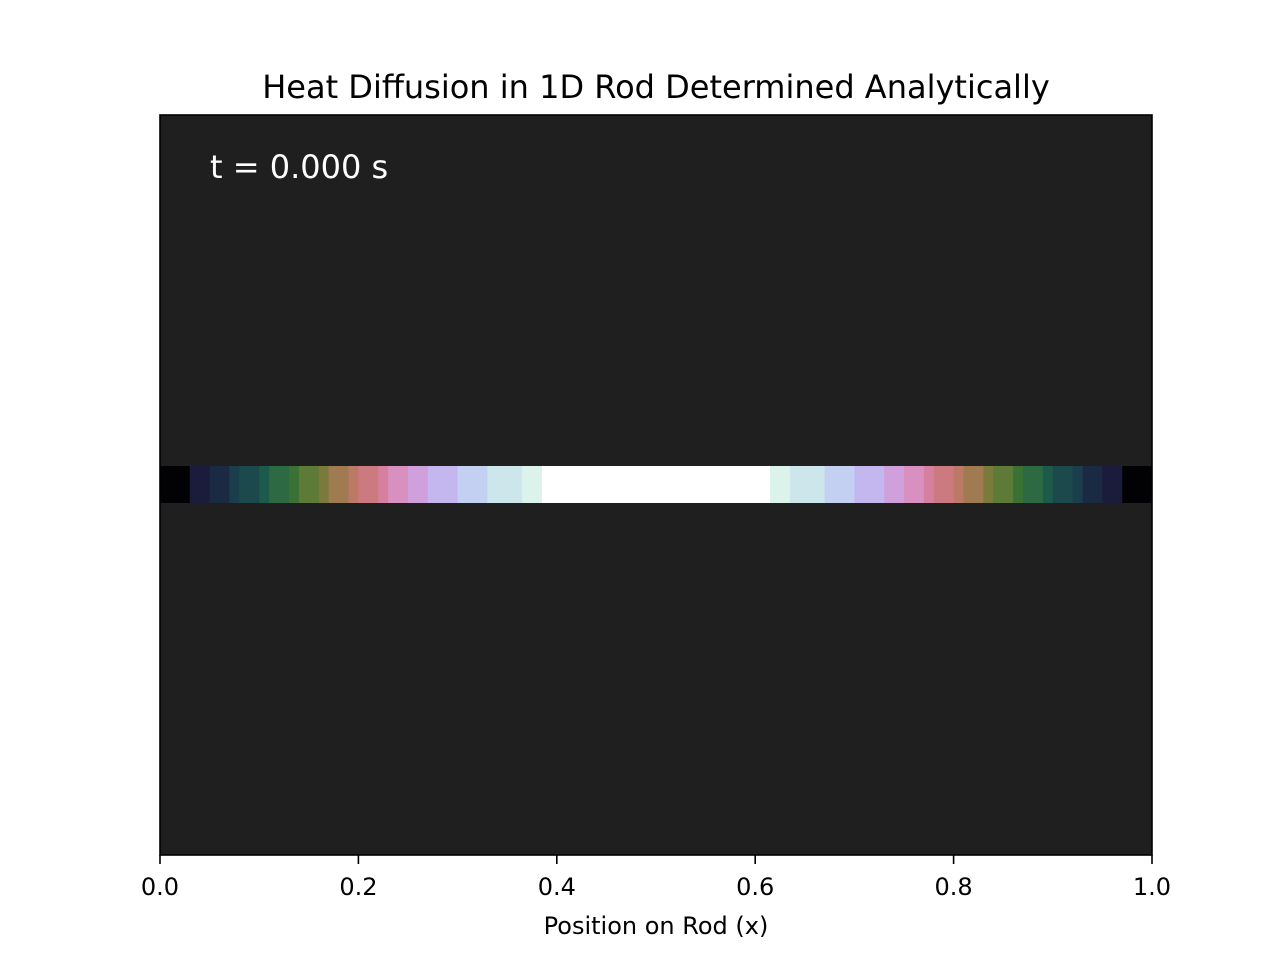 The width and height of the screenshot is (1280, 960). What do you see at coordinates (557, 887) in the screenshot?
I see `x-tick-label: 0.4` at bounding box center [557, 887].